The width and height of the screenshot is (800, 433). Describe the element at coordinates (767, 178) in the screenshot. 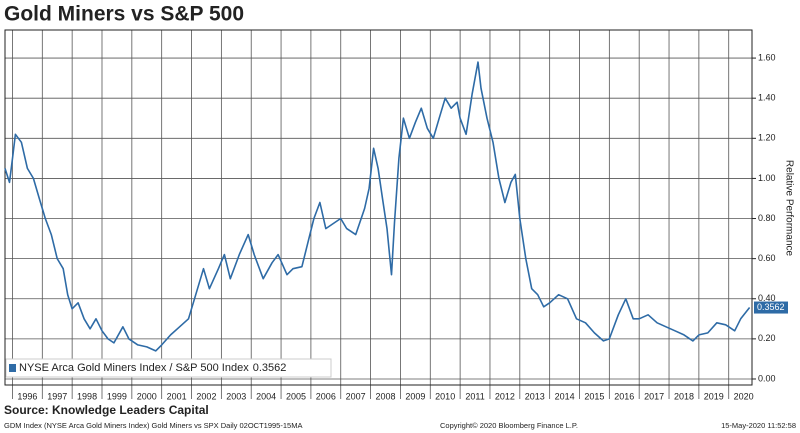

I see `y-tick-label: 1.00` at that location.